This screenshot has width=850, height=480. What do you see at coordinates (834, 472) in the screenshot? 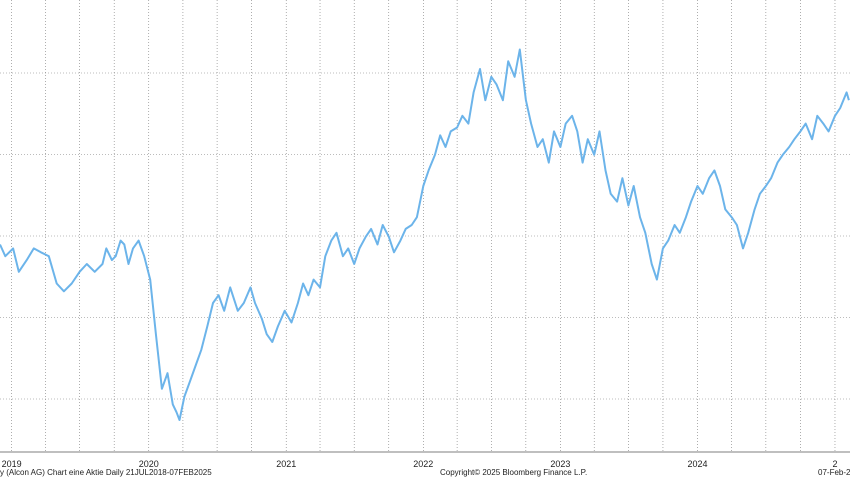
I see `footer-end-date: 07-Feb-2(` at bounding box center [834, 472].